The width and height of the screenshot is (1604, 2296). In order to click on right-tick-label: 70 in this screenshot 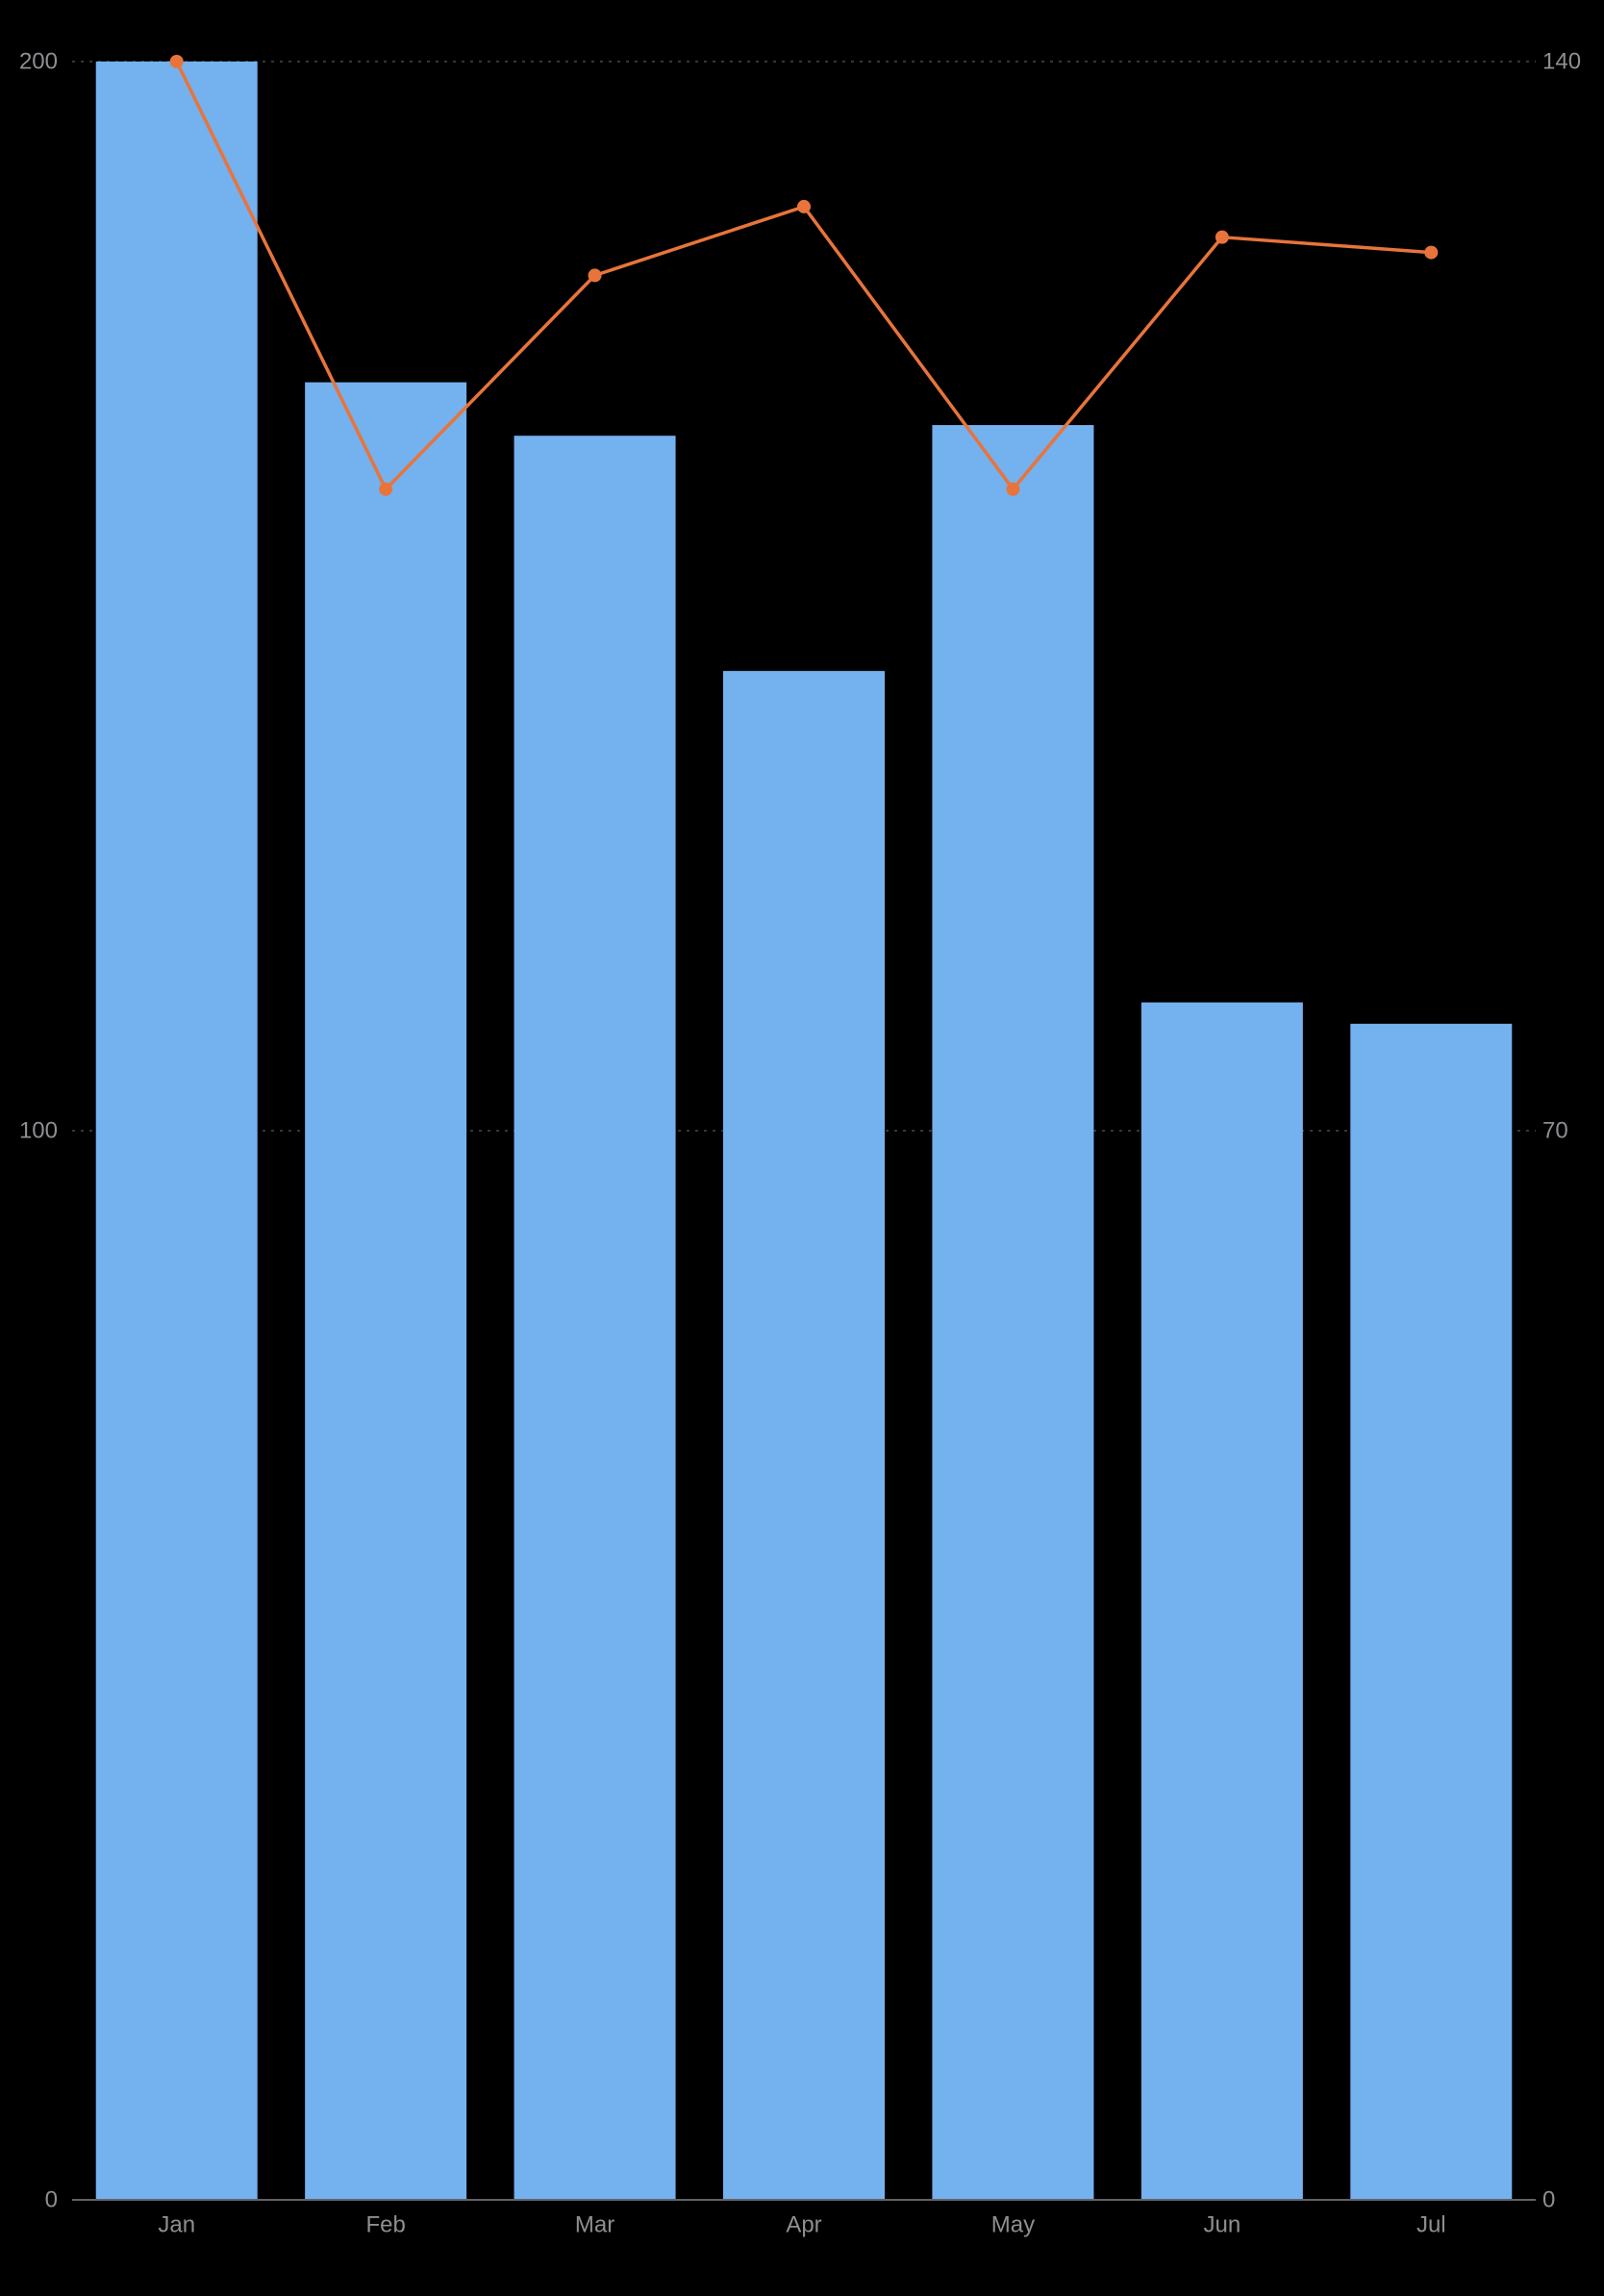, I will do `click(1555, 1131)`.